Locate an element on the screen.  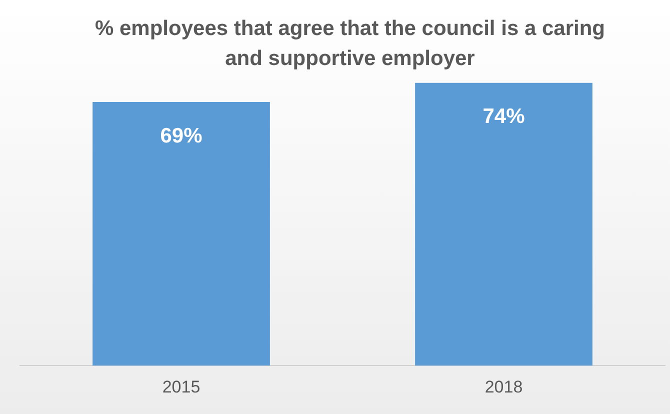
data-label: 74% is located at coordinates (504, 116).